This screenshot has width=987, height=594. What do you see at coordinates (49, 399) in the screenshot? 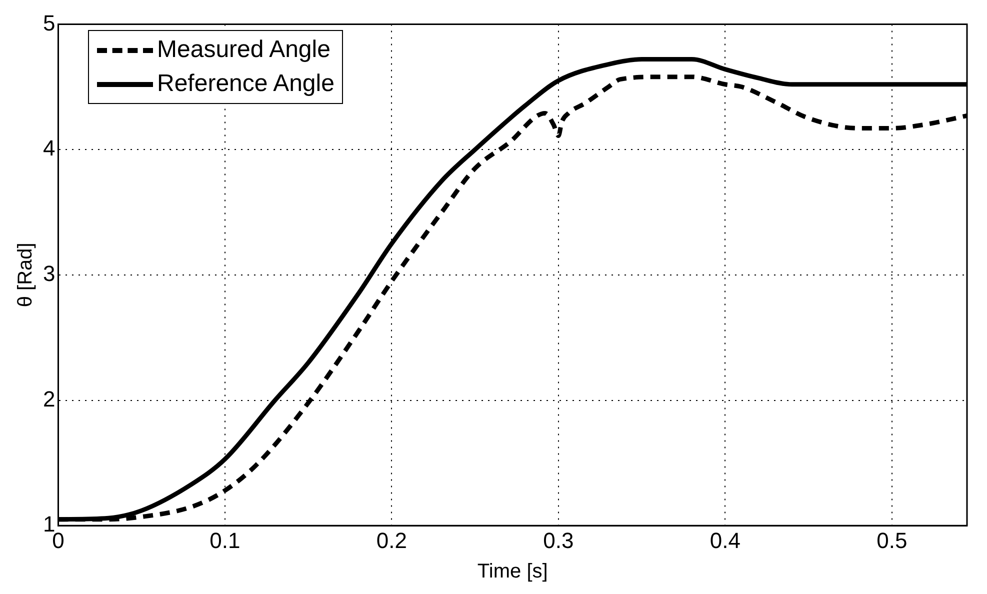
I see `y-tick-label: 2` at bounding box center [49, 399].